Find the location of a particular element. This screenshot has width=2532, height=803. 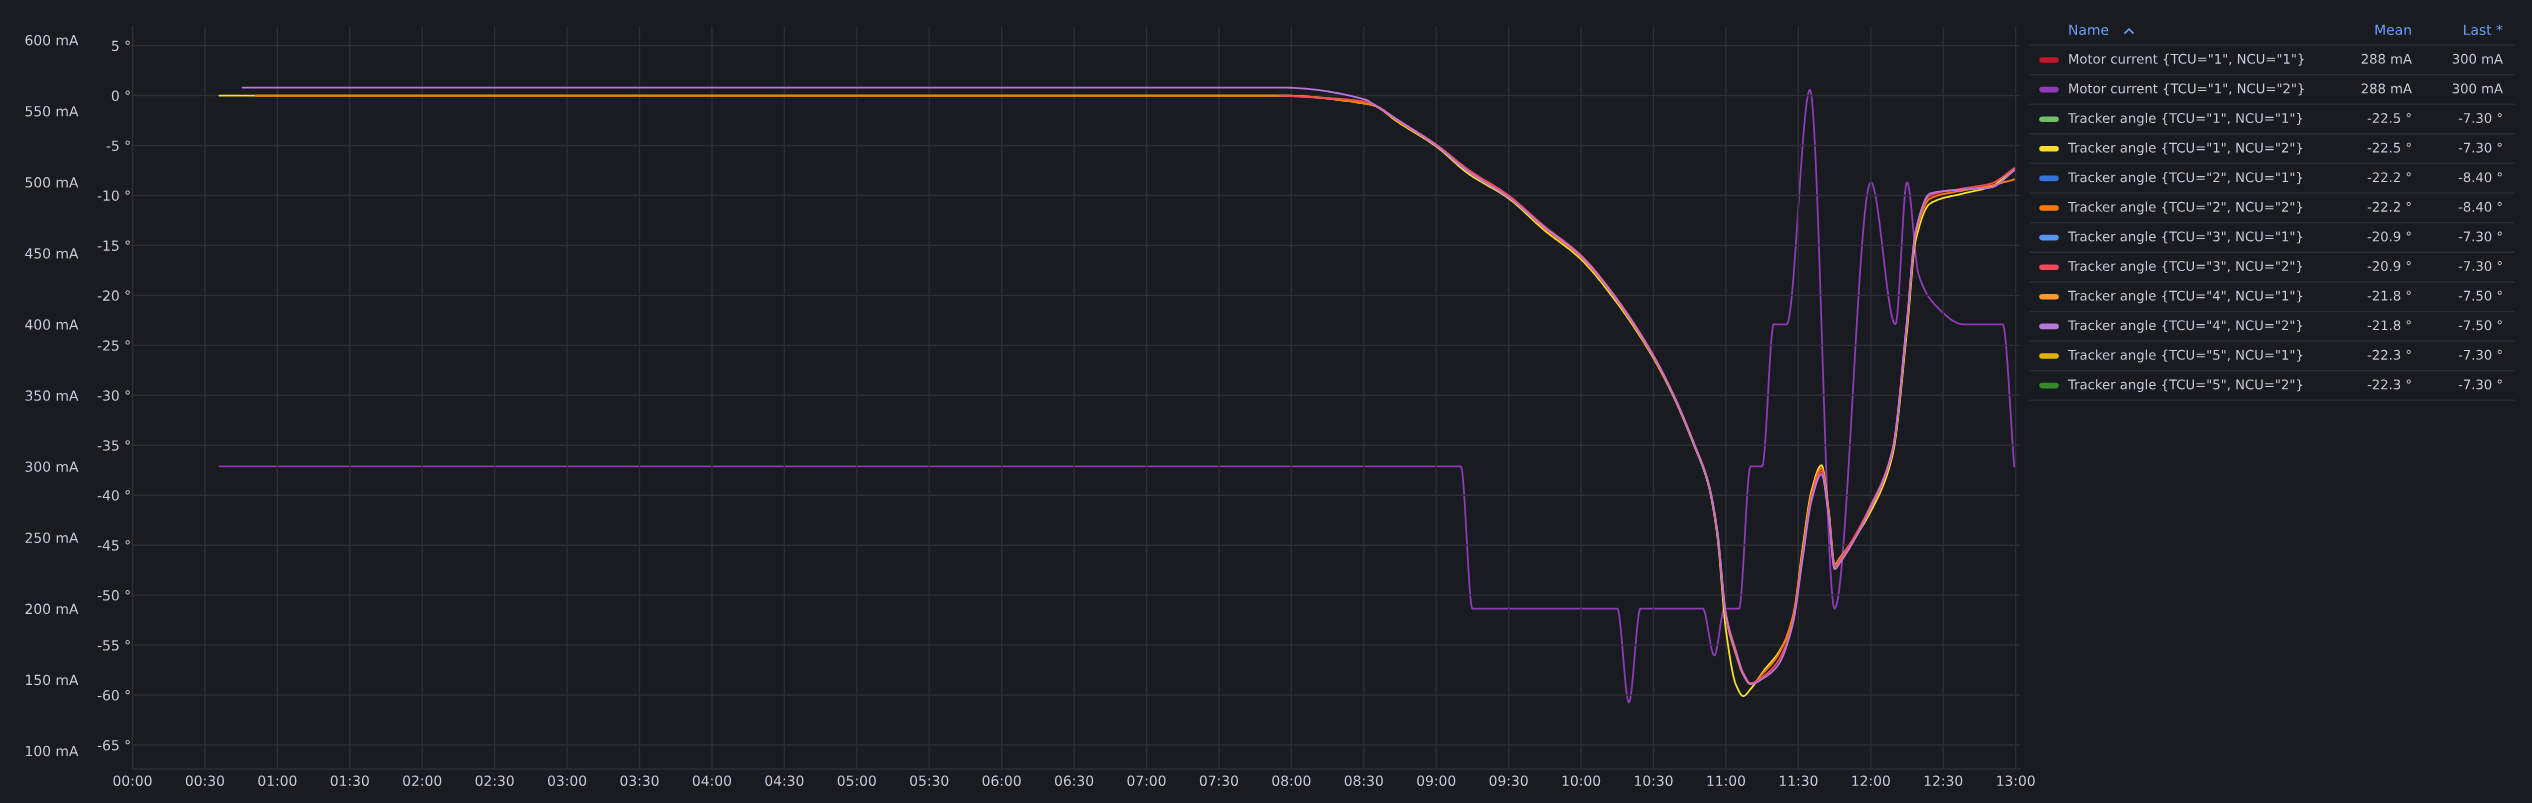

y-tick-label: 0 ° is located at coordinates (120, 96).